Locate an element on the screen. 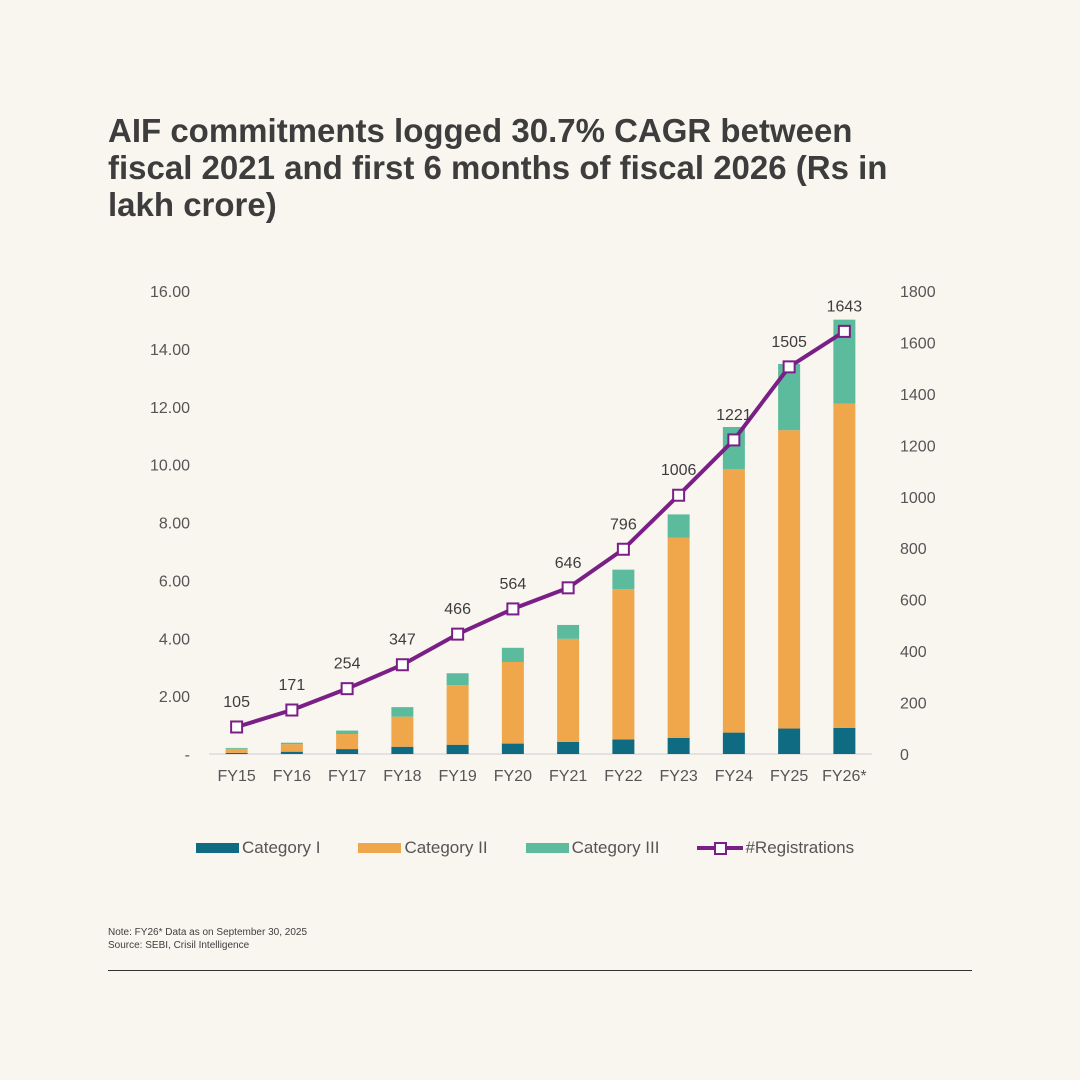  right-axis-ticks: 0 200 400 600 800 1000 1200 1400 1600 1800 is located at coordinates (918, 524).